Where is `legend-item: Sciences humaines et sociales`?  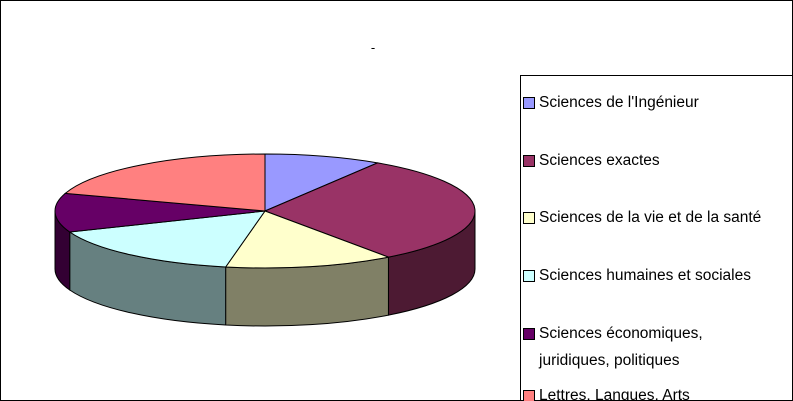 legend-item: Sciences humaines et sociales is located at coordinates (649, 275).